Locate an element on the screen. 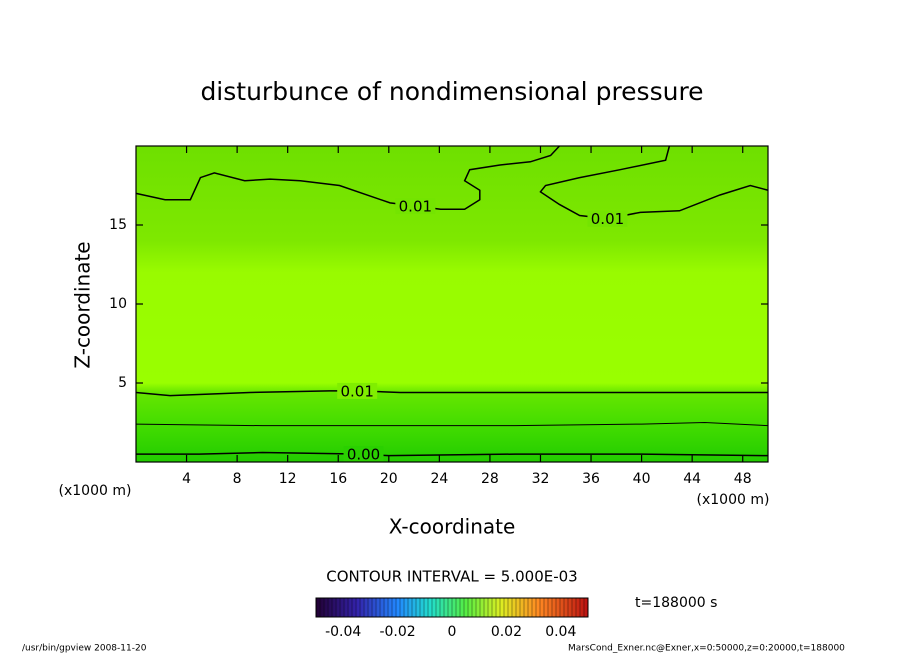 This screenshot has height=654, width=904. x-tick-label: 32 is located at coordinates (541, 479).